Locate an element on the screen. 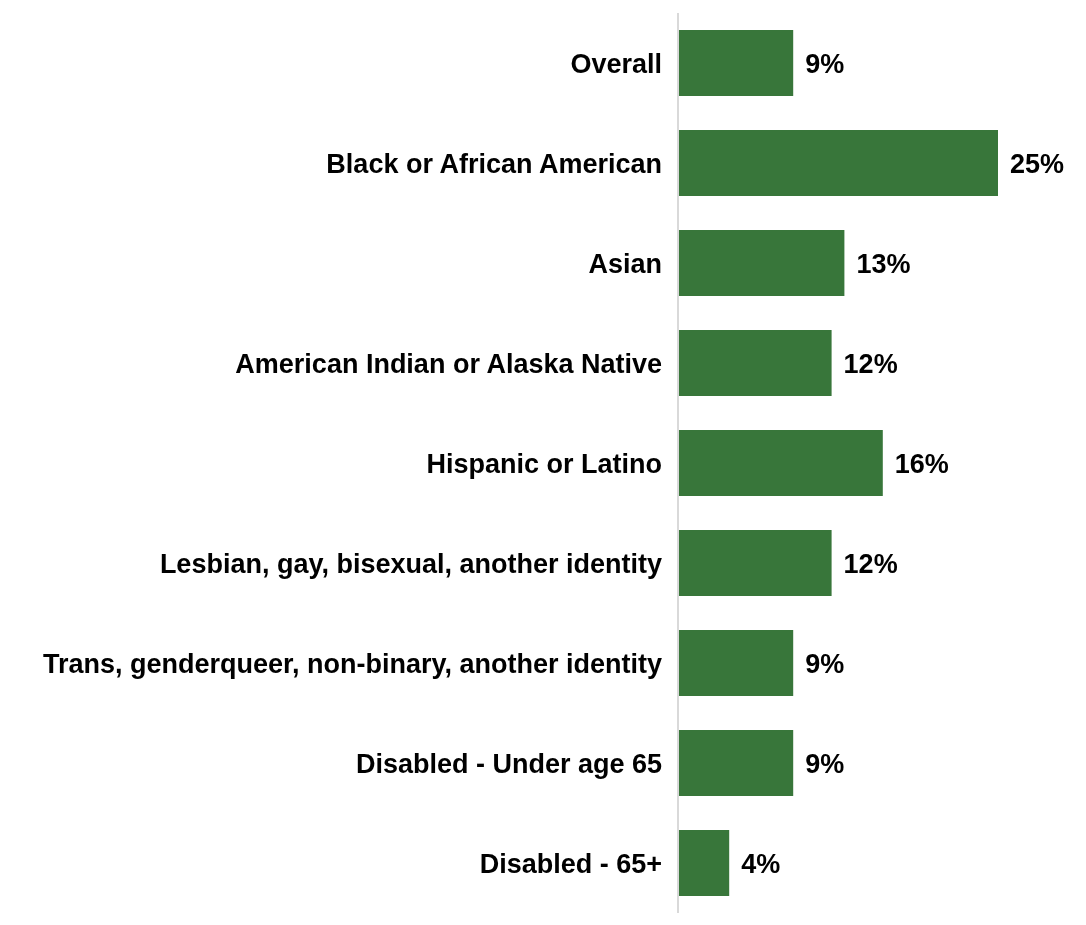  y-tick-label: Hispanic or Latino is located at coordinates (544, 463).